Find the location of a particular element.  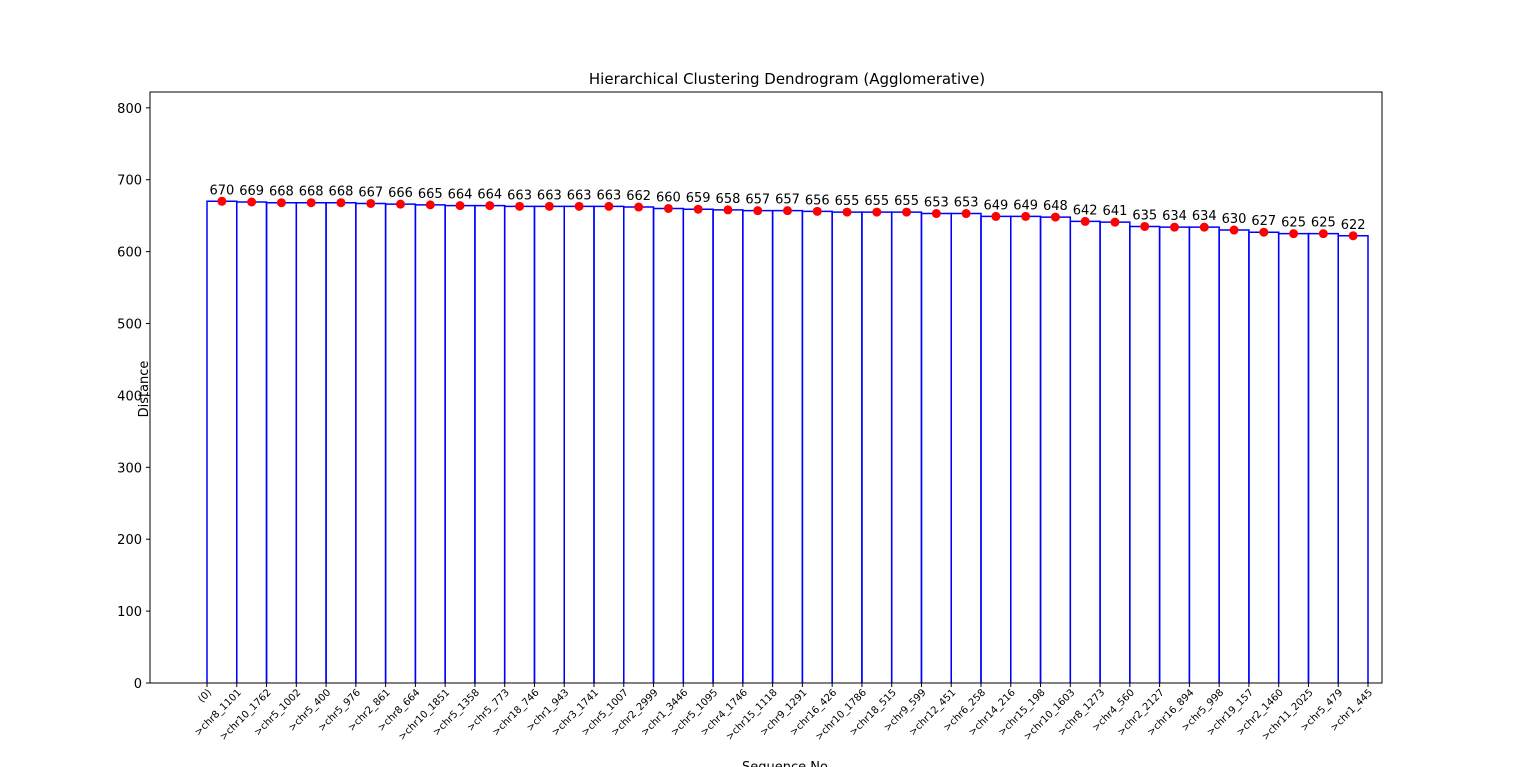

x-axis-label: Sequence No is located at coordinates (785, 763).